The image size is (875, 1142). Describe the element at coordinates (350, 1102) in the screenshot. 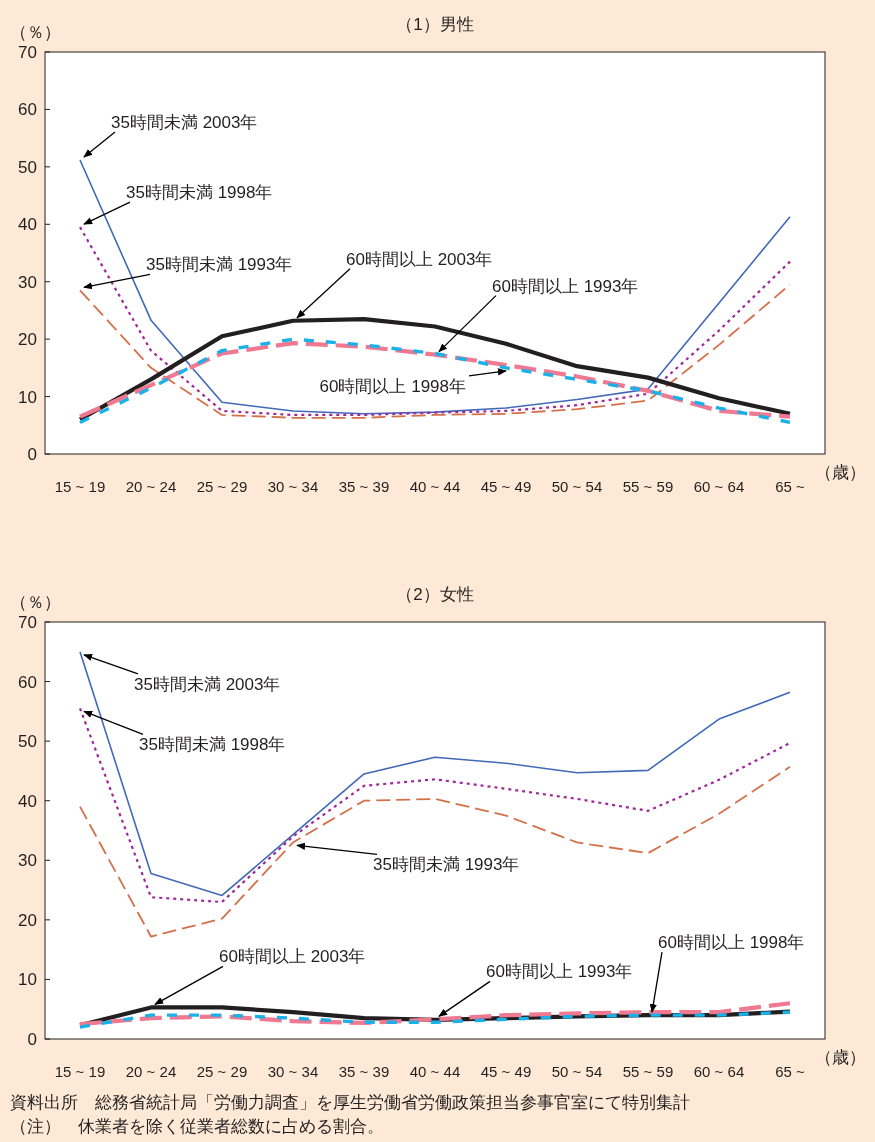

I see `text: 資料出所 総務省統計局「労働力調査」を厚生労働省労働政策担当参事官室にて特別集計` at that location.